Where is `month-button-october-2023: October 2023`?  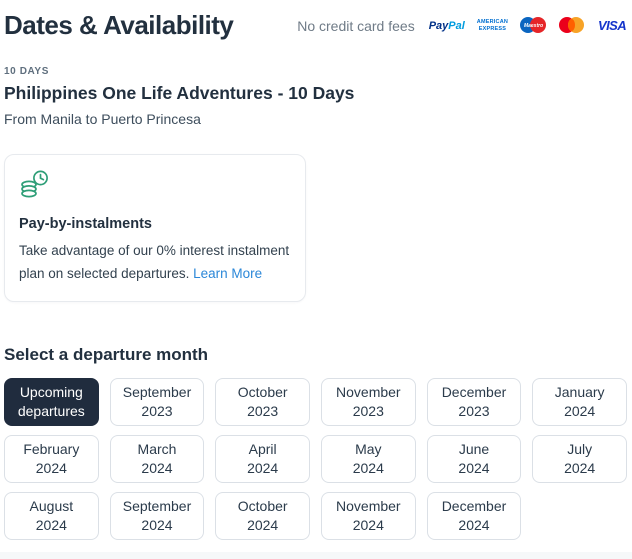
month-button-october-2023: October 2023 is located at coordinates (262, 401).